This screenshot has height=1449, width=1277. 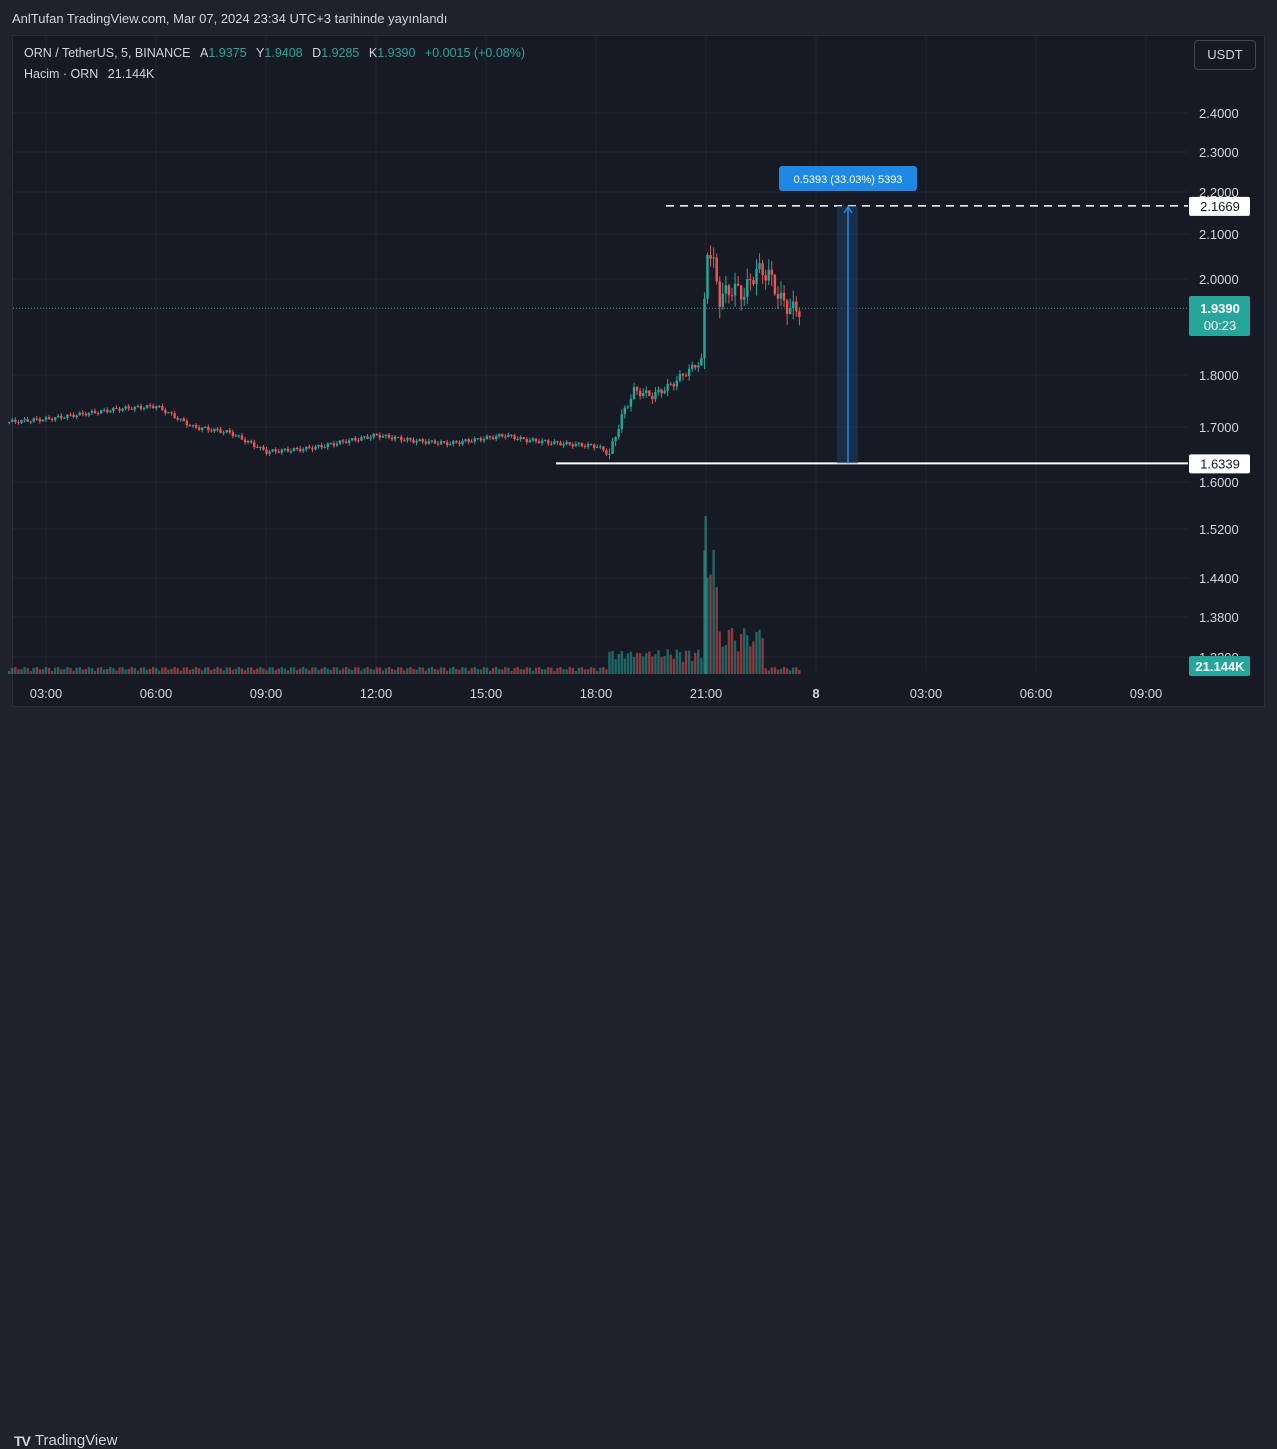 What do you see at coordinates (1219, 279) in the screenshot?
I see `y-tick-label: 2.0000` at bounding box center [1219, 279].